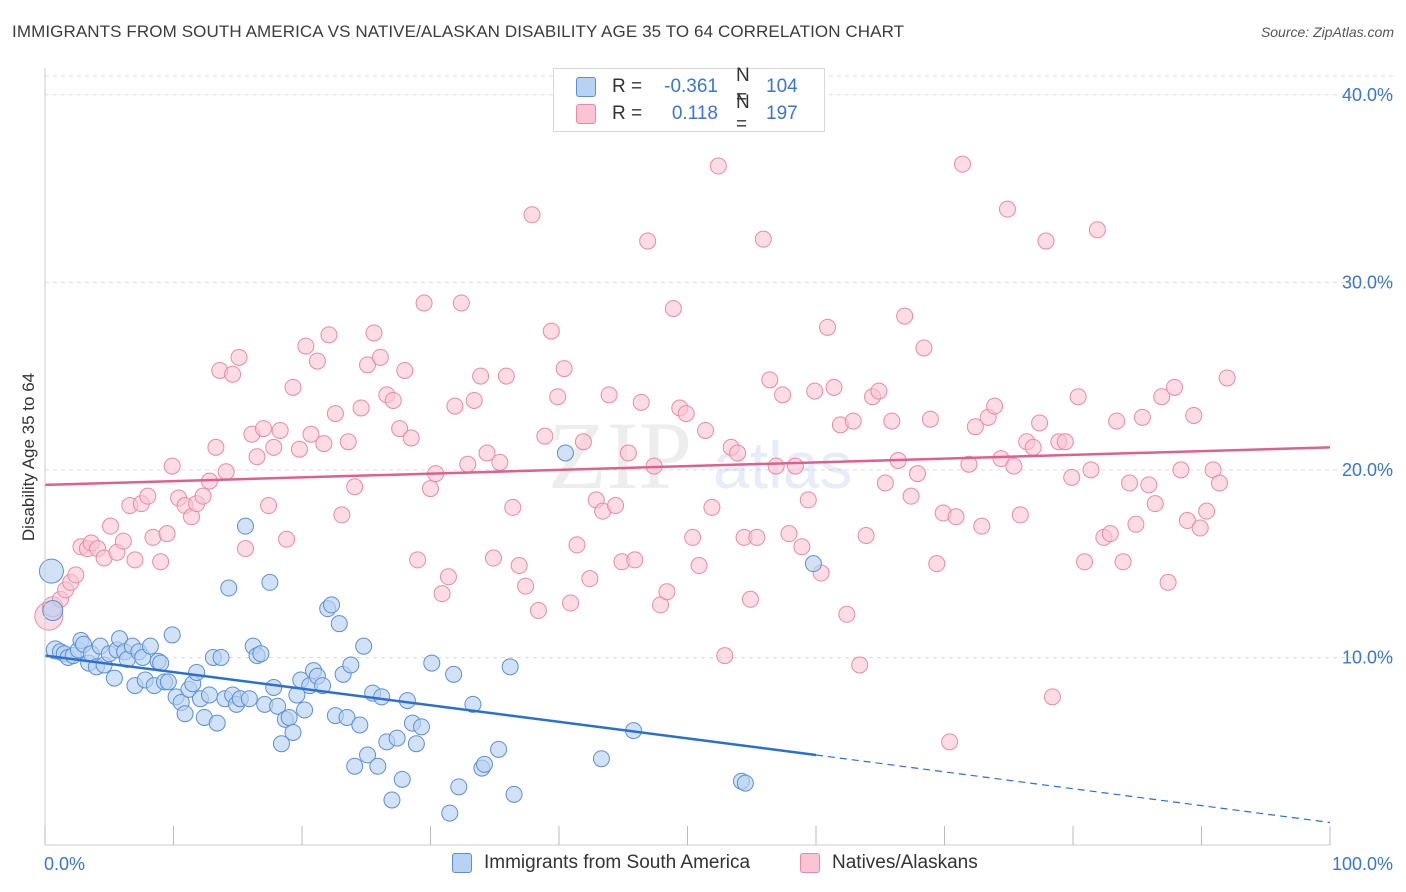 The image size is (1406, 892). I want to click on legend-swatch-blue, so click(586, 87).